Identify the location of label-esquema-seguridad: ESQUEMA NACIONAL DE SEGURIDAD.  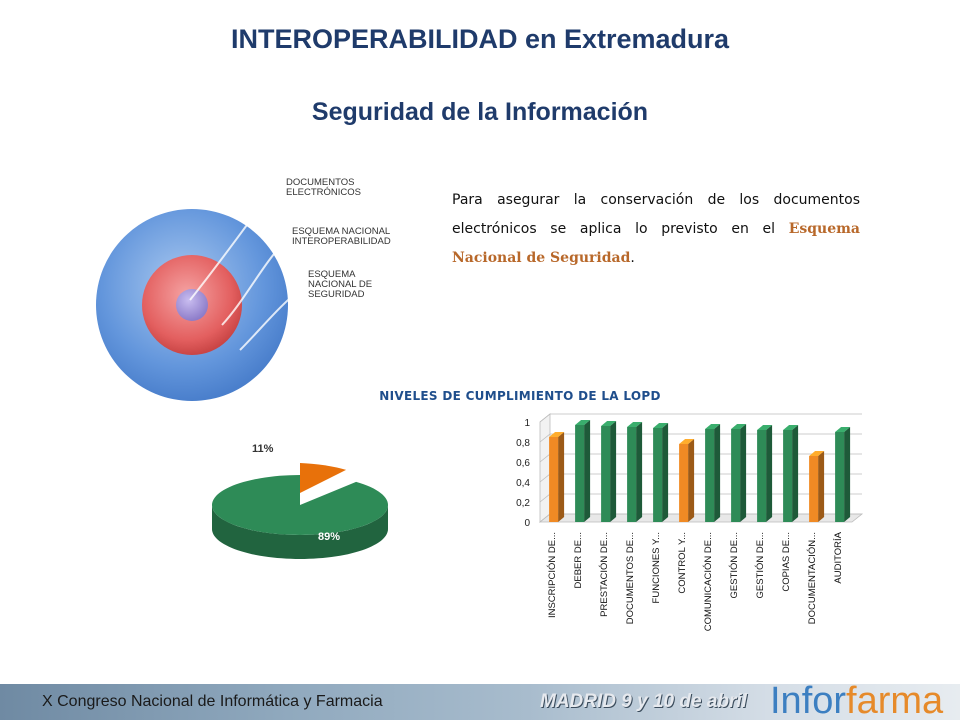
(340, 284).